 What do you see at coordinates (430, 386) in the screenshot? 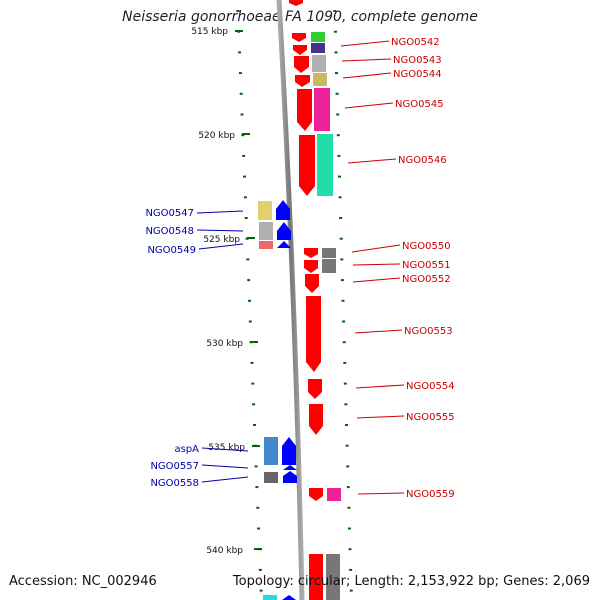
I see `gene-label-ngo0554: NGO0554` at bounding box center [430, 386].